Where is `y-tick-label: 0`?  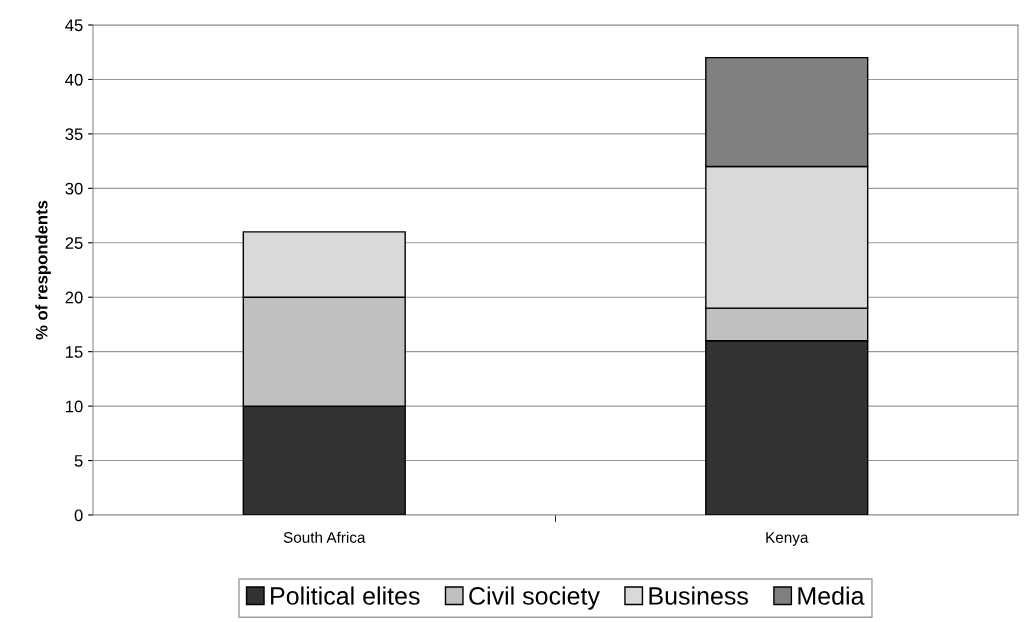
y-tick-label: 0 is located at coordinates (78, 515).